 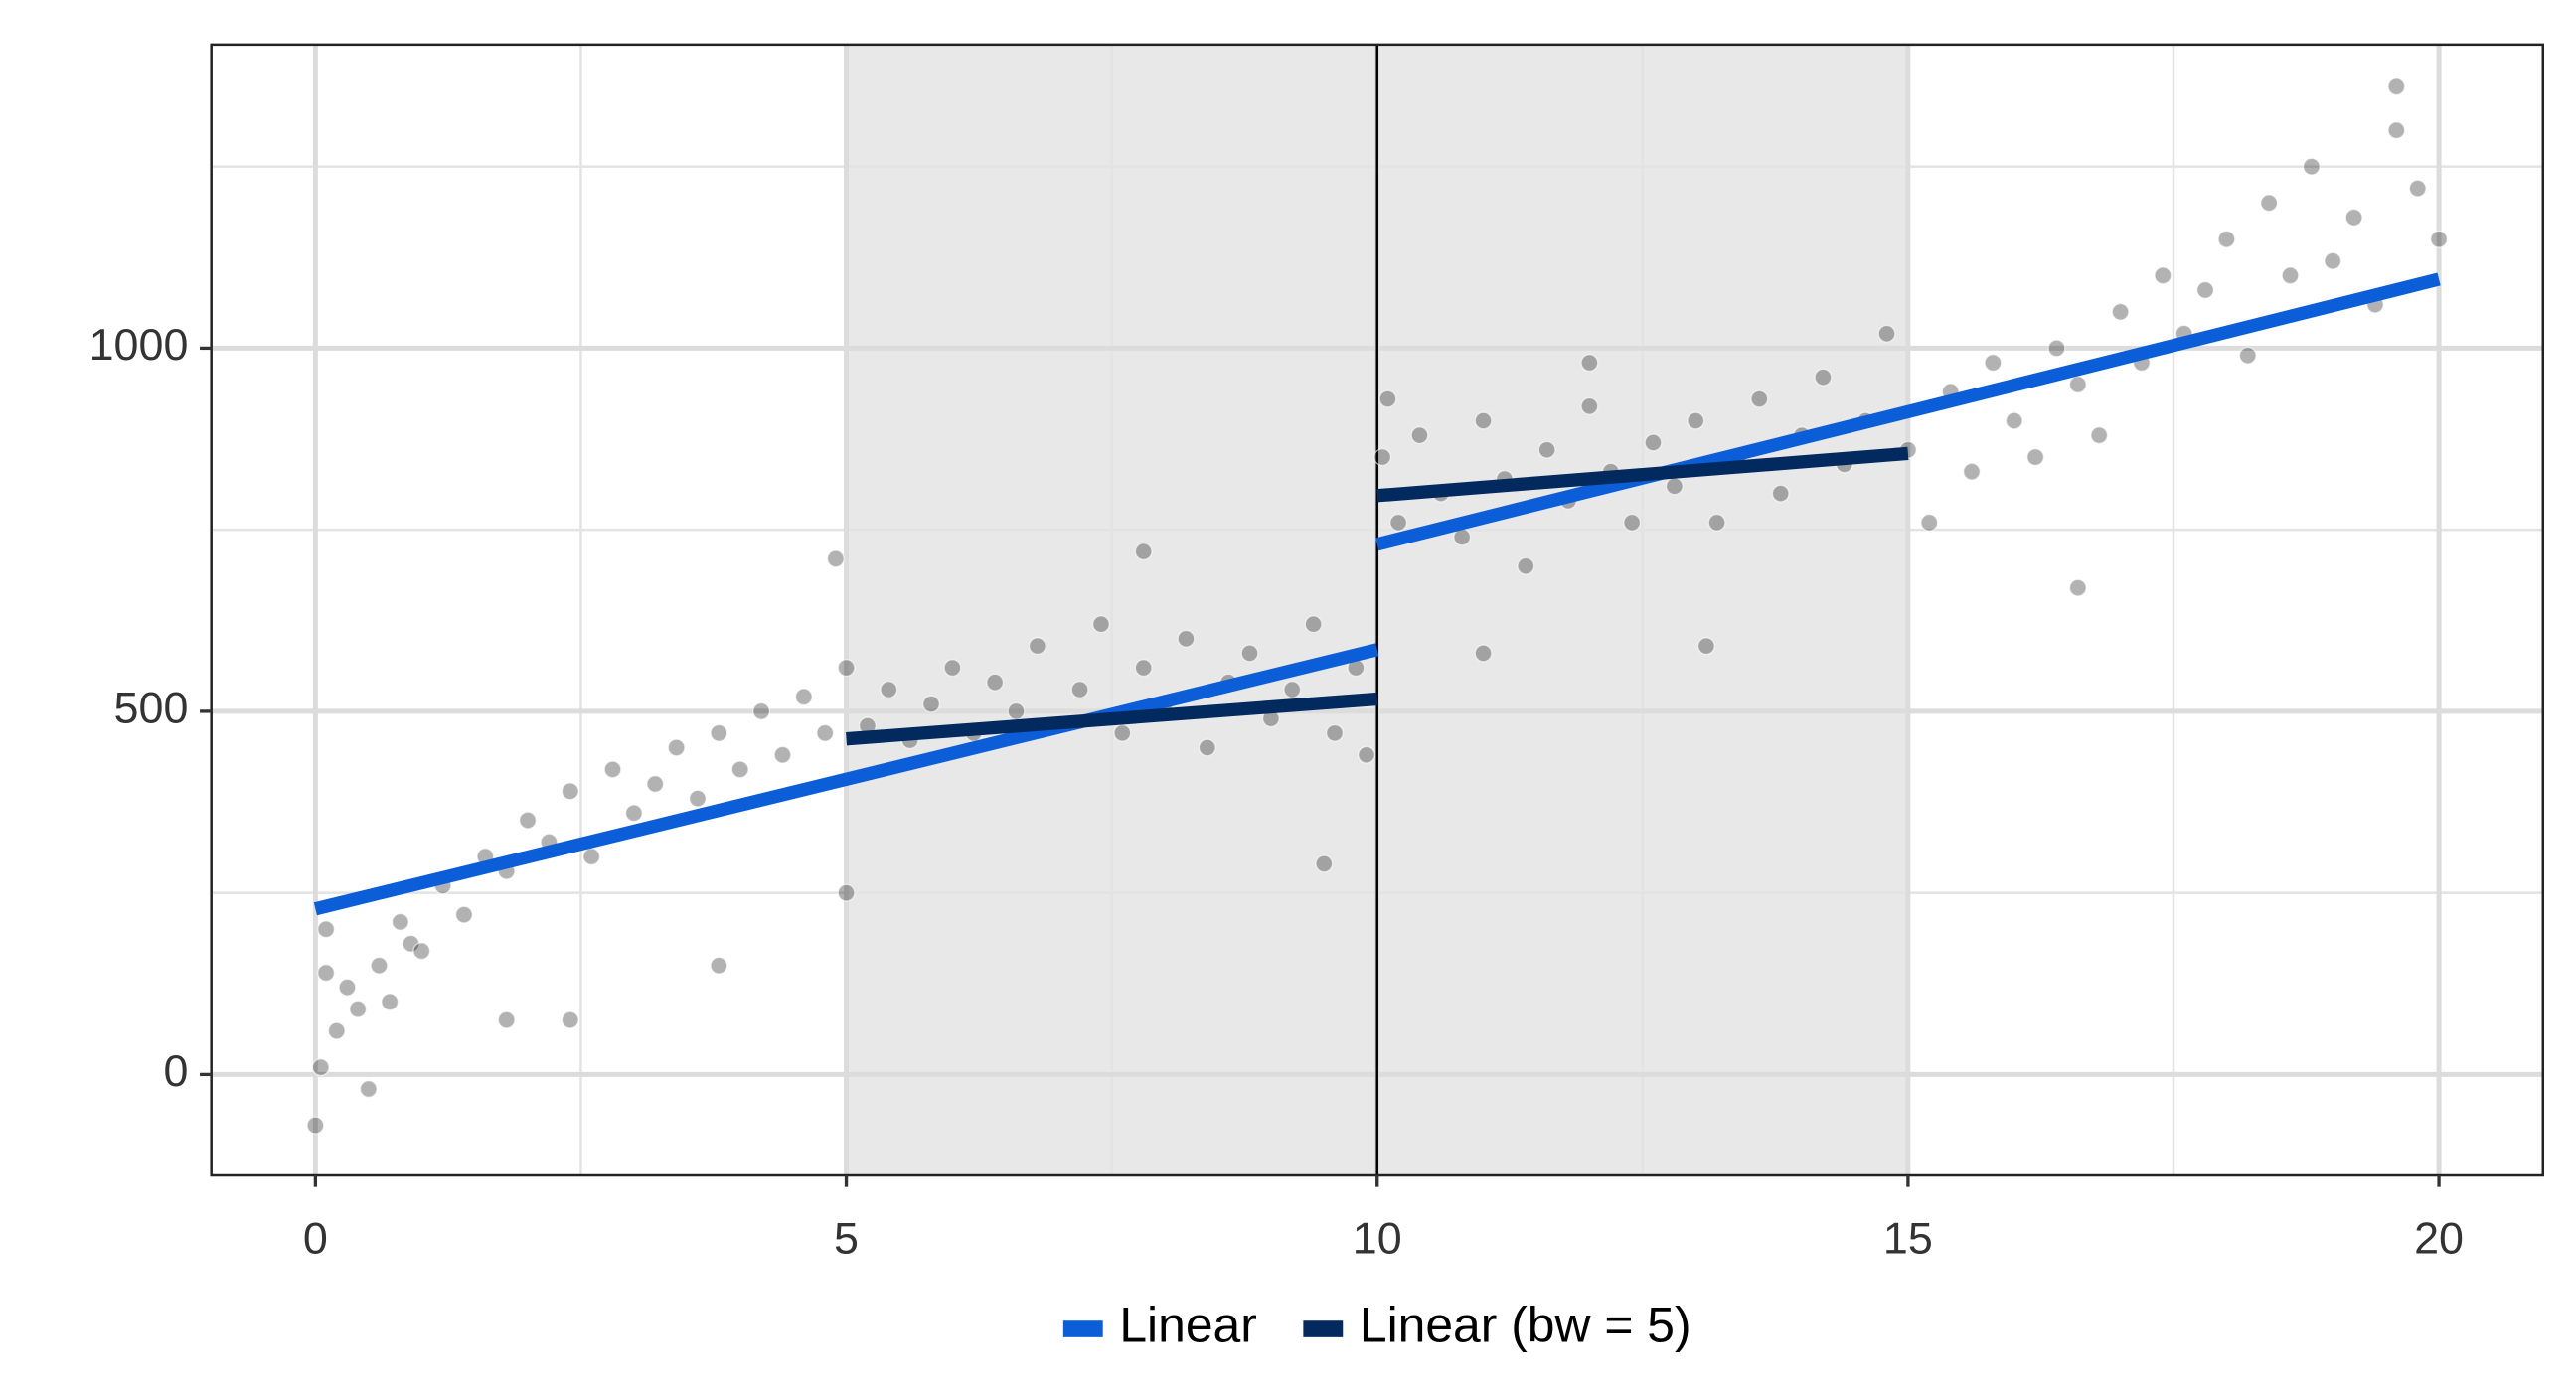 I want to click on fit-line, so click(x=1377, y=596).